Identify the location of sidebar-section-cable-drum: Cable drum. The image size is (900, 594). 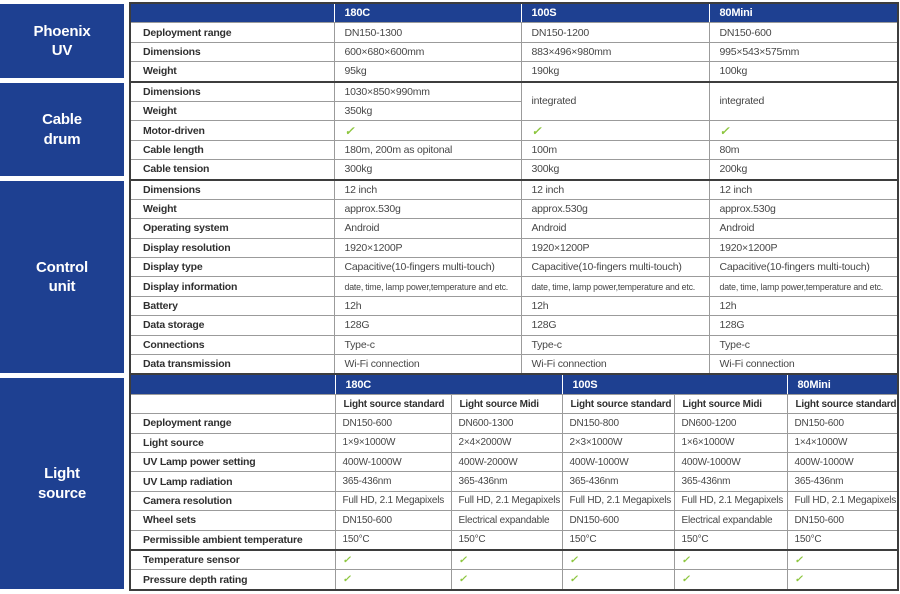
(62, 129).